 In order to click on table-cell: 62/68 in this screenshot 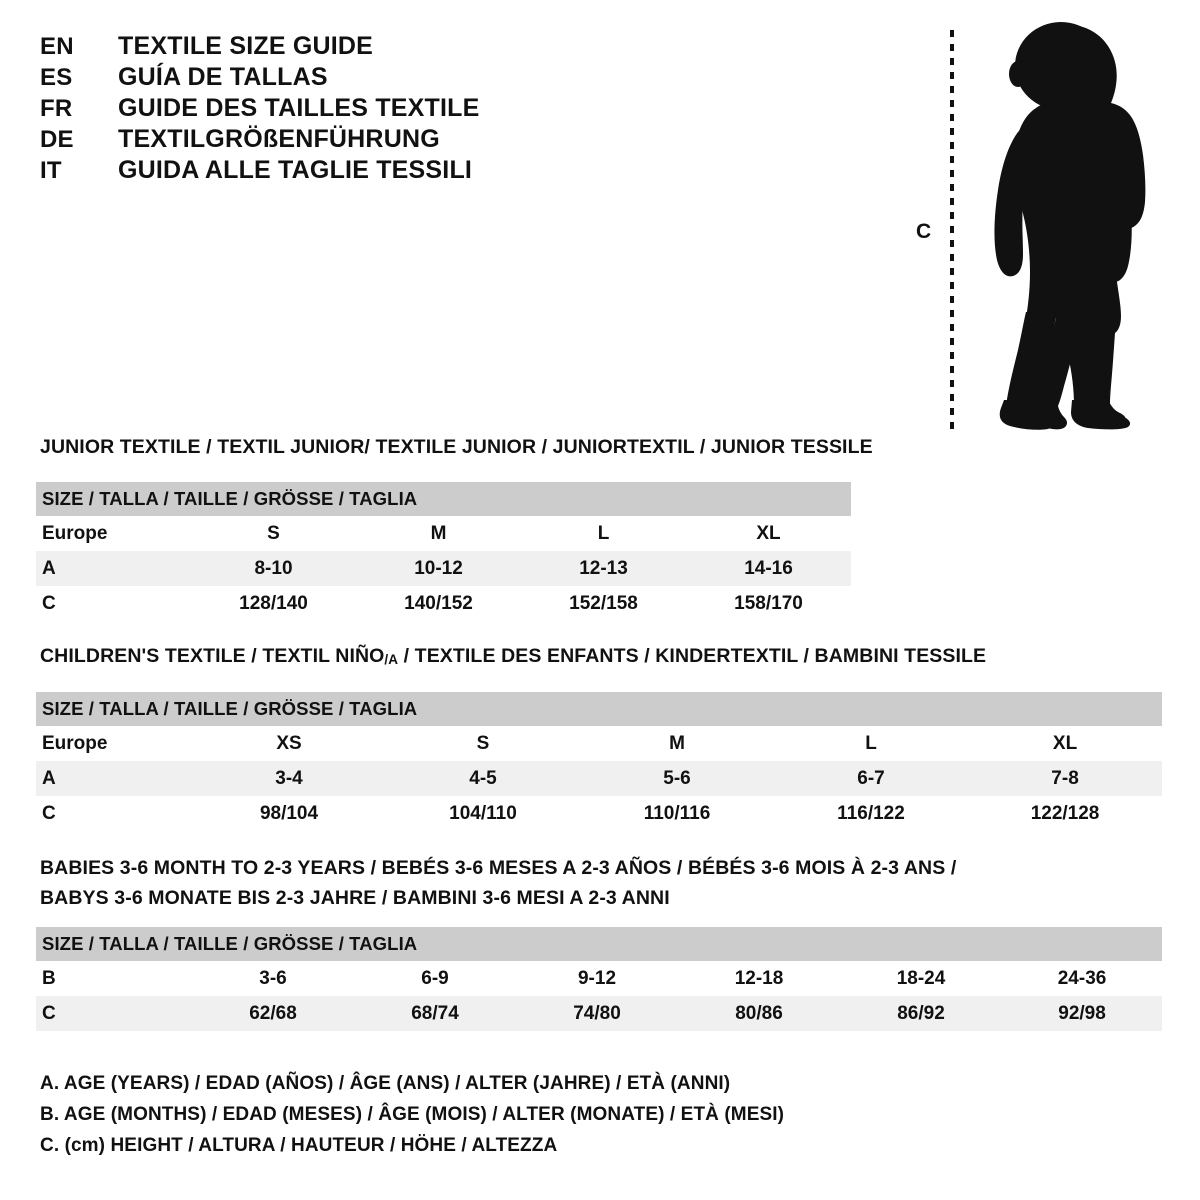, I will do `click(273, 1013)`.